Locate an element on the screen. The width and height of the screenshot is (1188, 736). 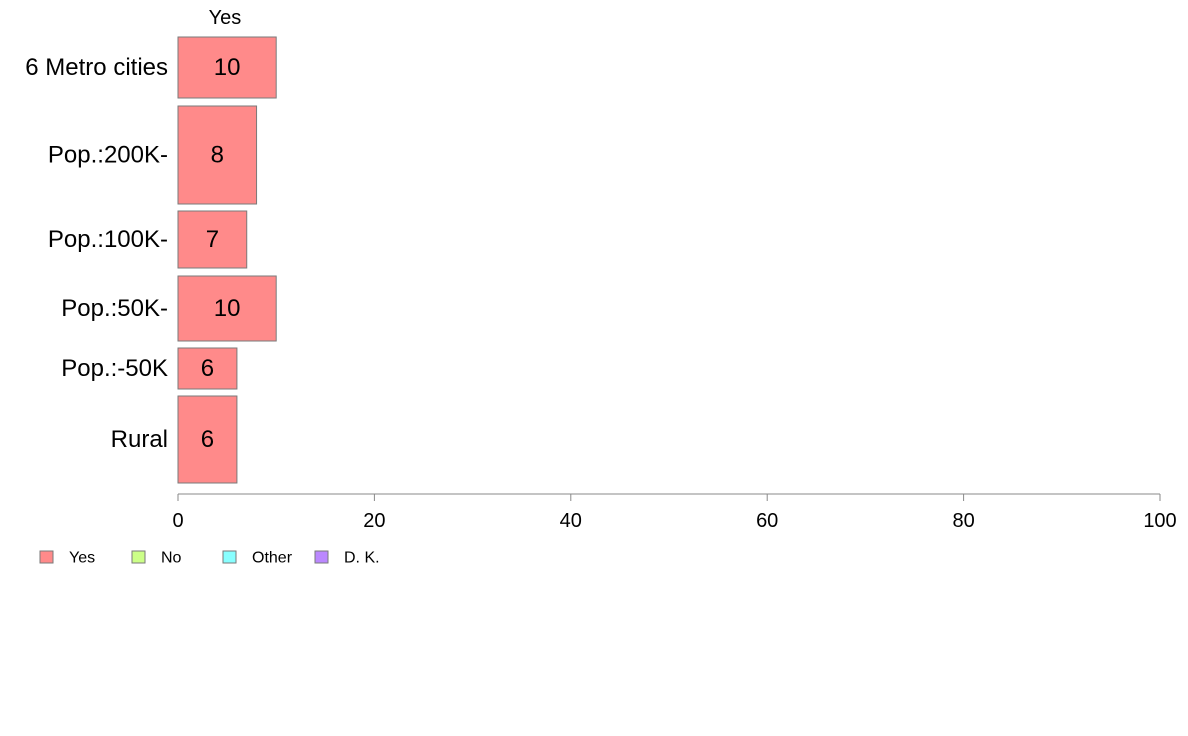
category-label: Pop.:-50K is located at coordinates (114, 368).